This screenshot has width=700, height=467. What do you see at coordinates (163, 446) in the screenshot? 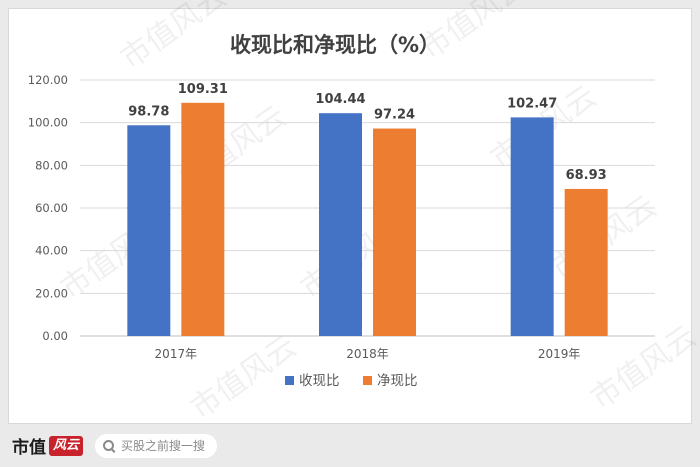
I see `search-placeholder: 买股之前搜一搜` at bounding box center [163, 446].